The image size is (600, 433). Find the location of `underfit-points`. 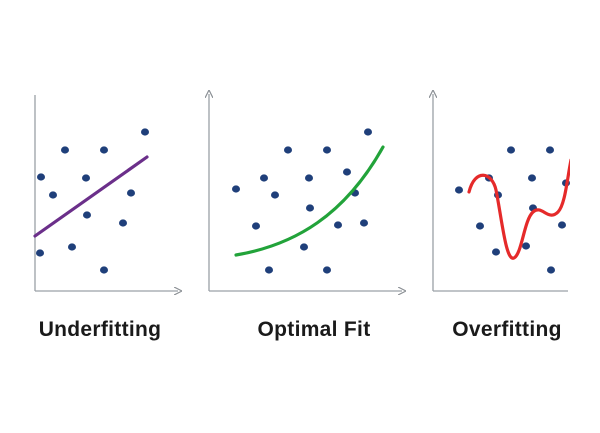

underfit-points is located at coordinates (92, 201).